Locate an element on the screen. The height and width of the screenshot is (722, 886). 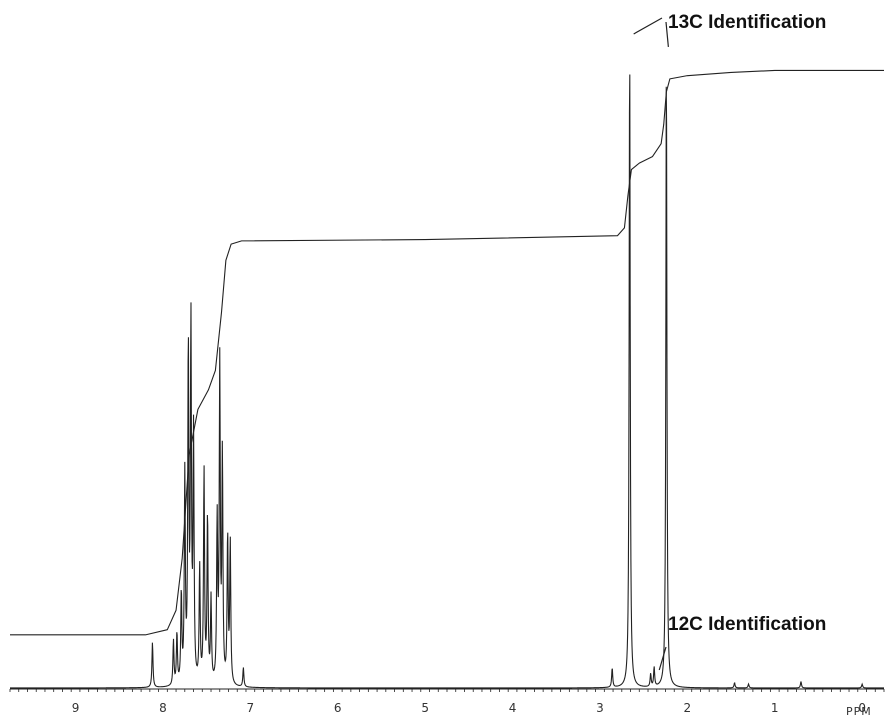
x-tick-label-3: 3 is located at coordinates (600, 708).